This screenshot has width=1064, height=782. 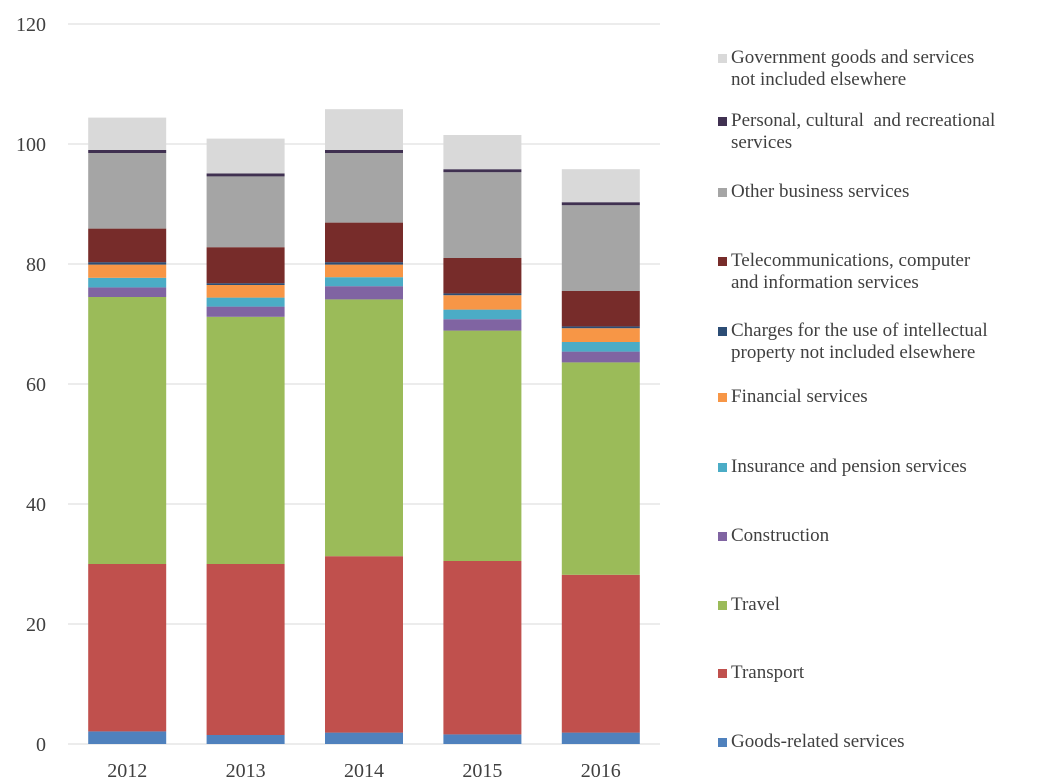 What do you see at coordinates (780, 535) in the screenshot?
I see `legend-label: Construction` at bounding box center [780, 535].